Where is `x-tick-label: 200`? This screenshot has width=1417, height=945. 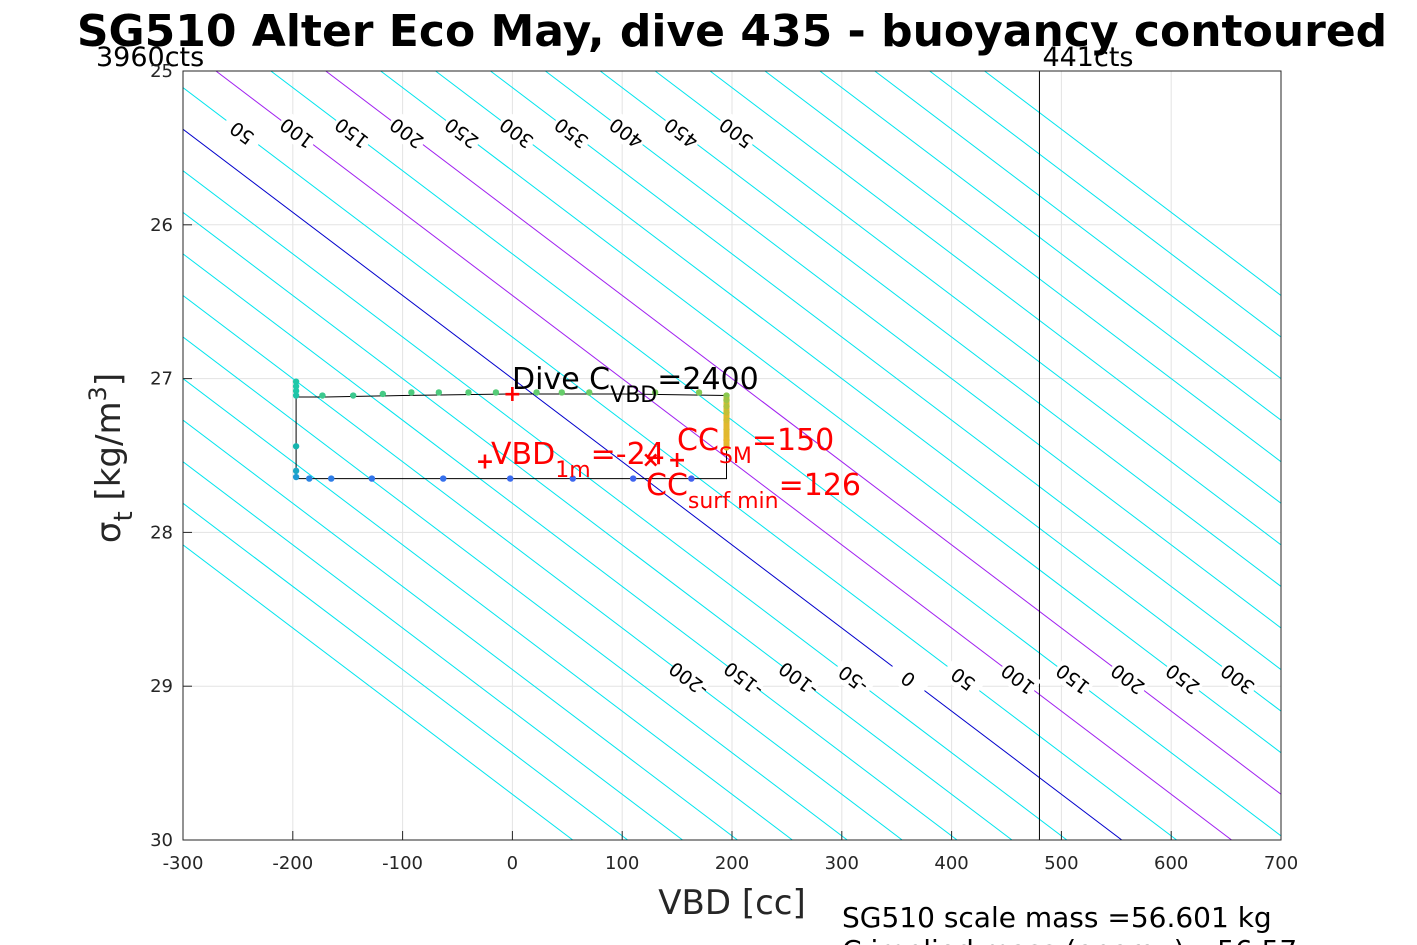 x-tick-label: 200 is located at coordinates (732, 863).